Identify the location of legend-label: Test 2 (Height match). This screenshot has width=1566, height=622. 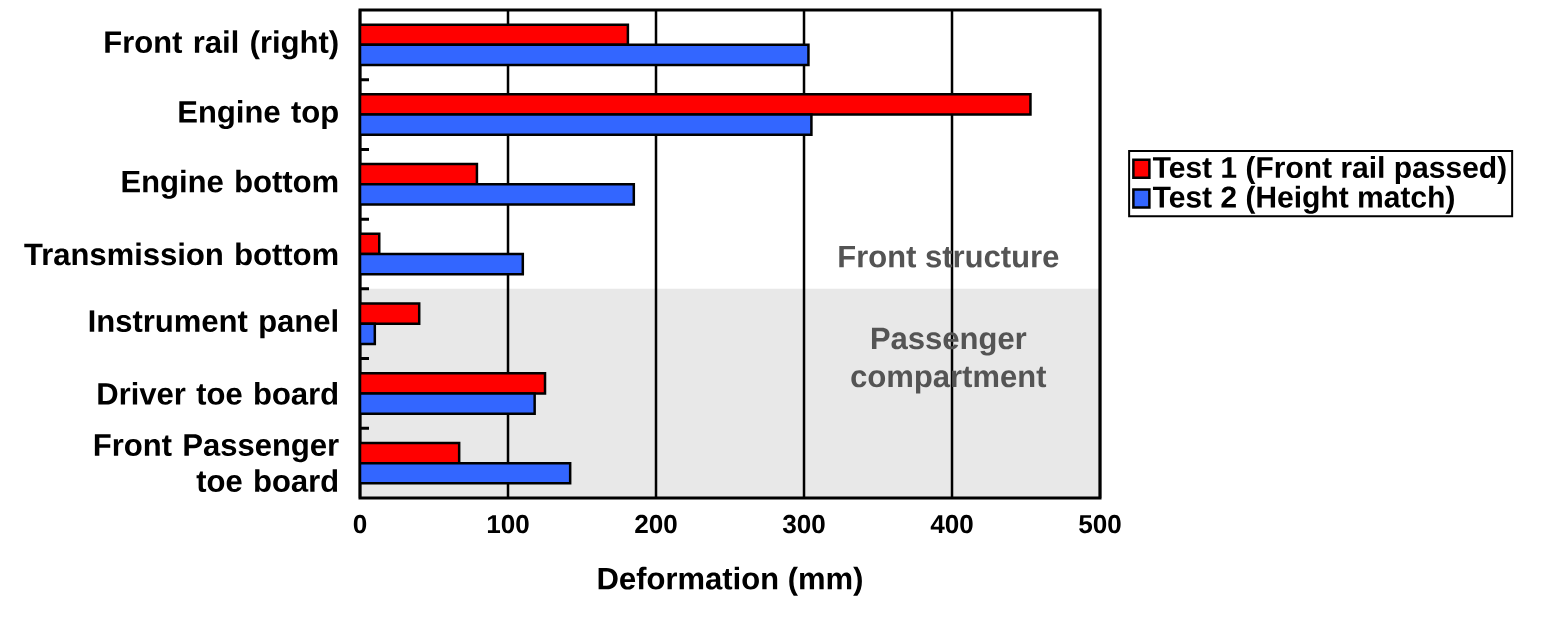
(1303, 199).